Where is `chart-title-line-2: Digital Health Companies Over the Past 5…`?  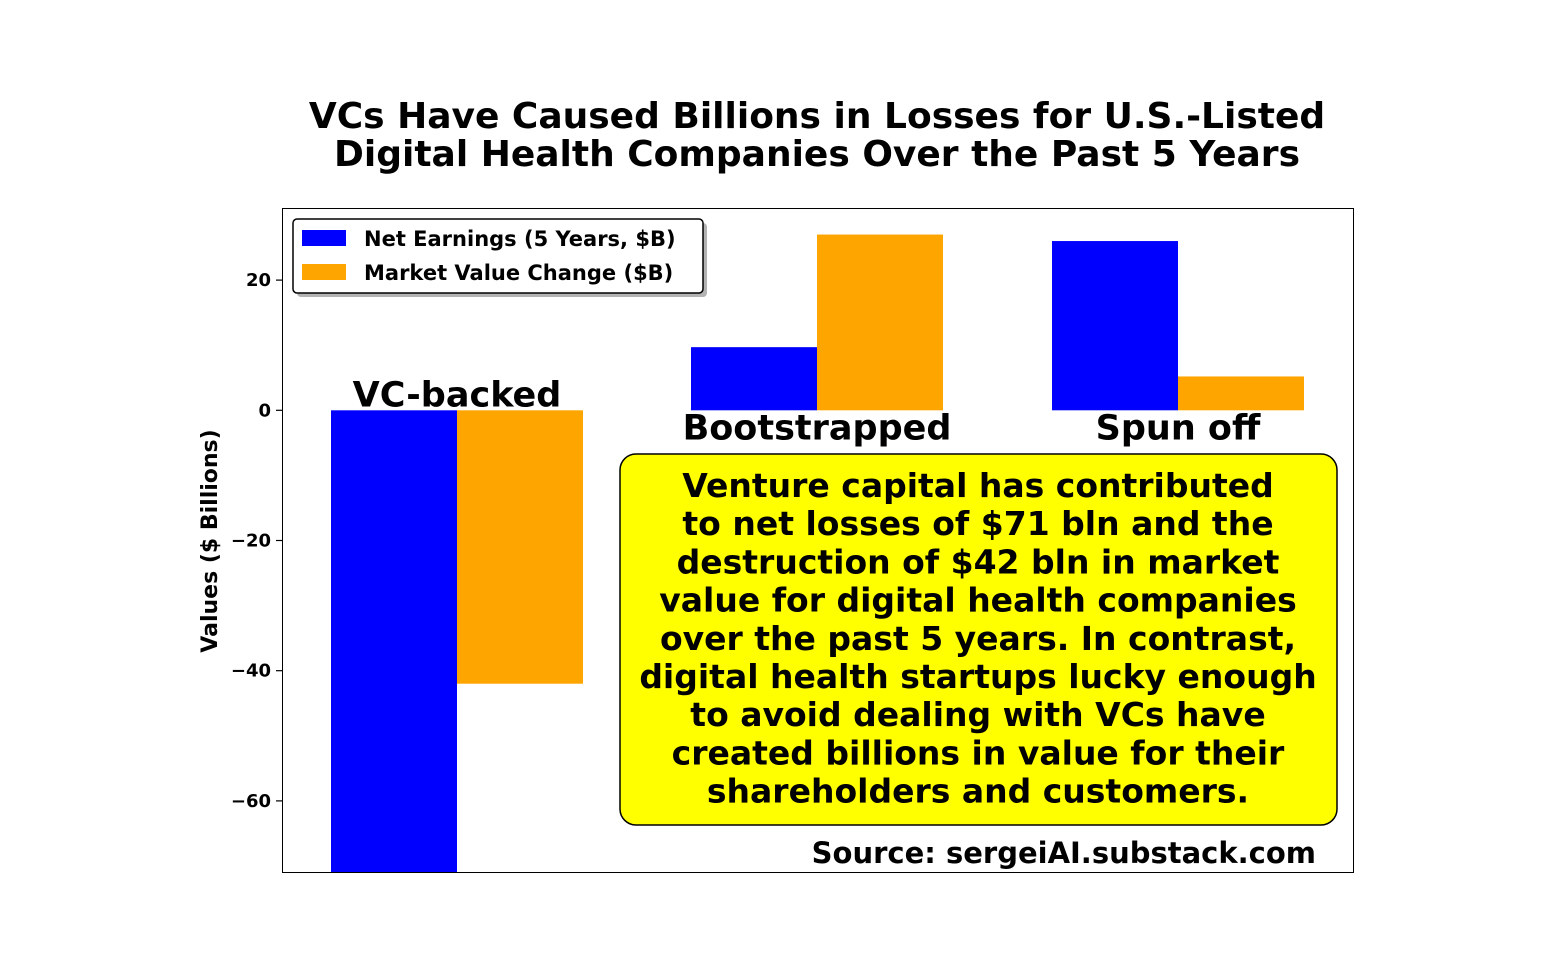
chart-title-line-2: Digital Health Companies Over the Past 5… is located at coordinates (817, 154).